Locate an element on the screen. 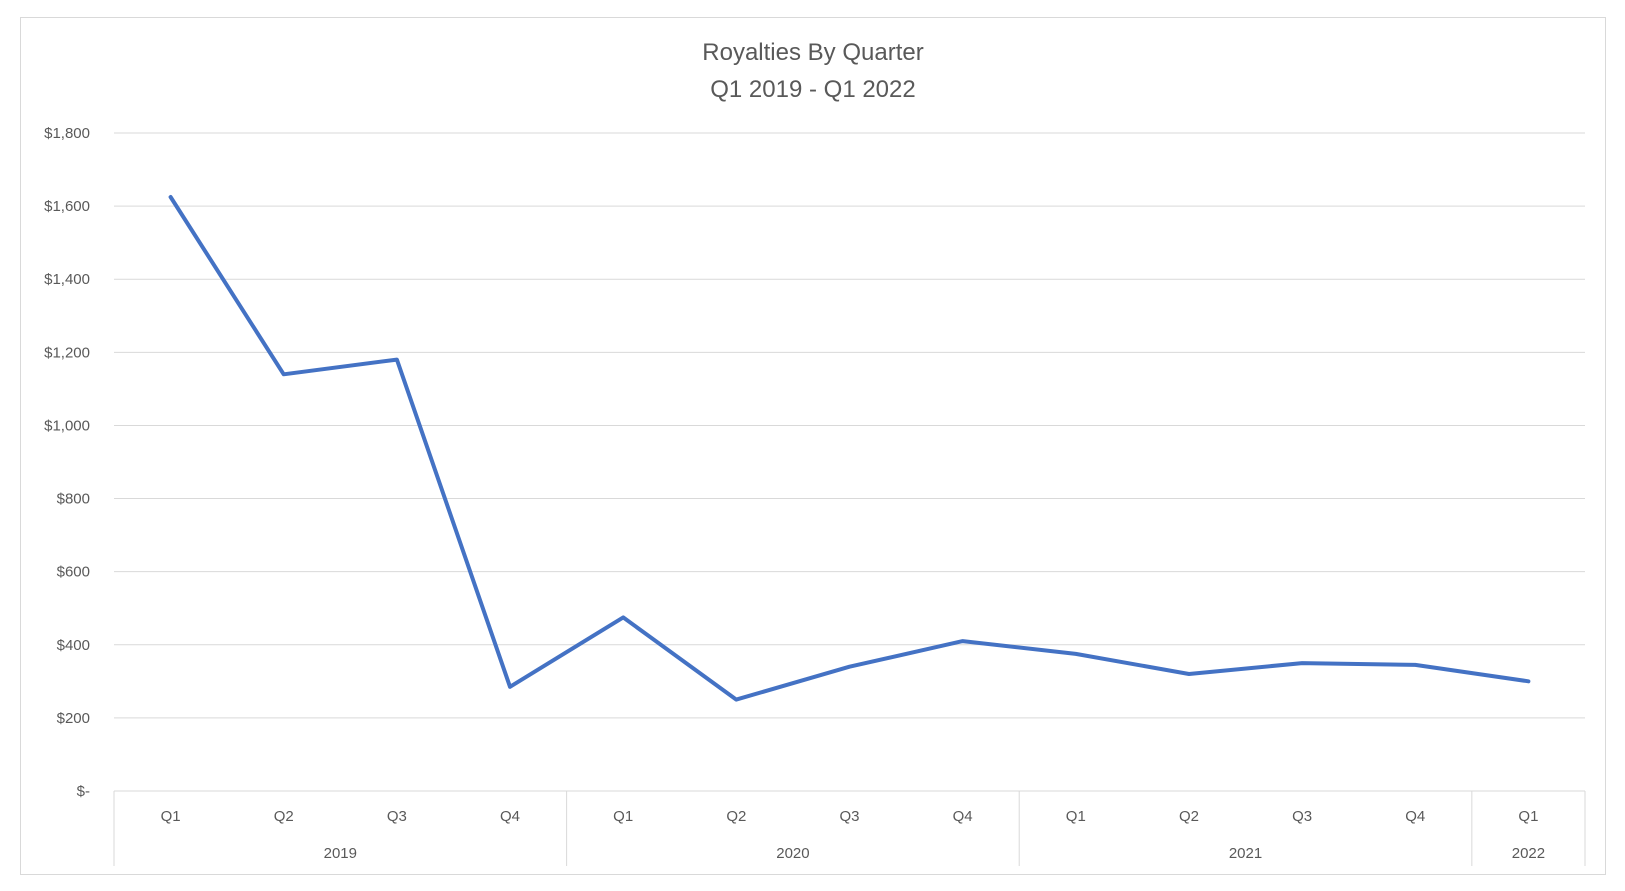 The image size is (1625, 891). y-tick-label: $- is located at coordinates (83, 791).